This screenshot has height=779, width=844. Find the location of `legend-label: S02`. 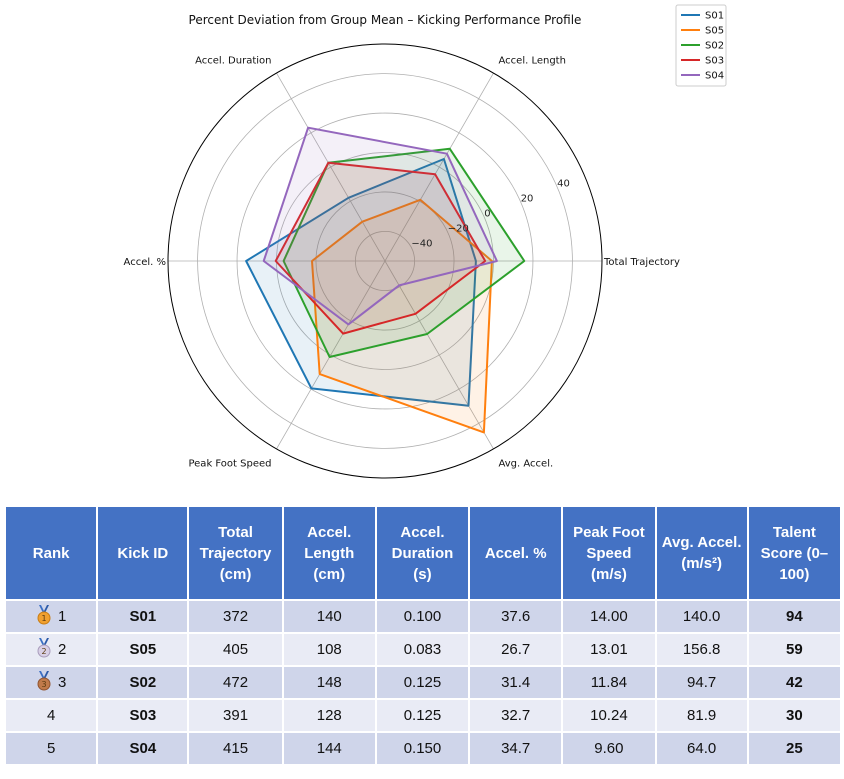

legend-label: S02 is located at coordinates (714, 46).